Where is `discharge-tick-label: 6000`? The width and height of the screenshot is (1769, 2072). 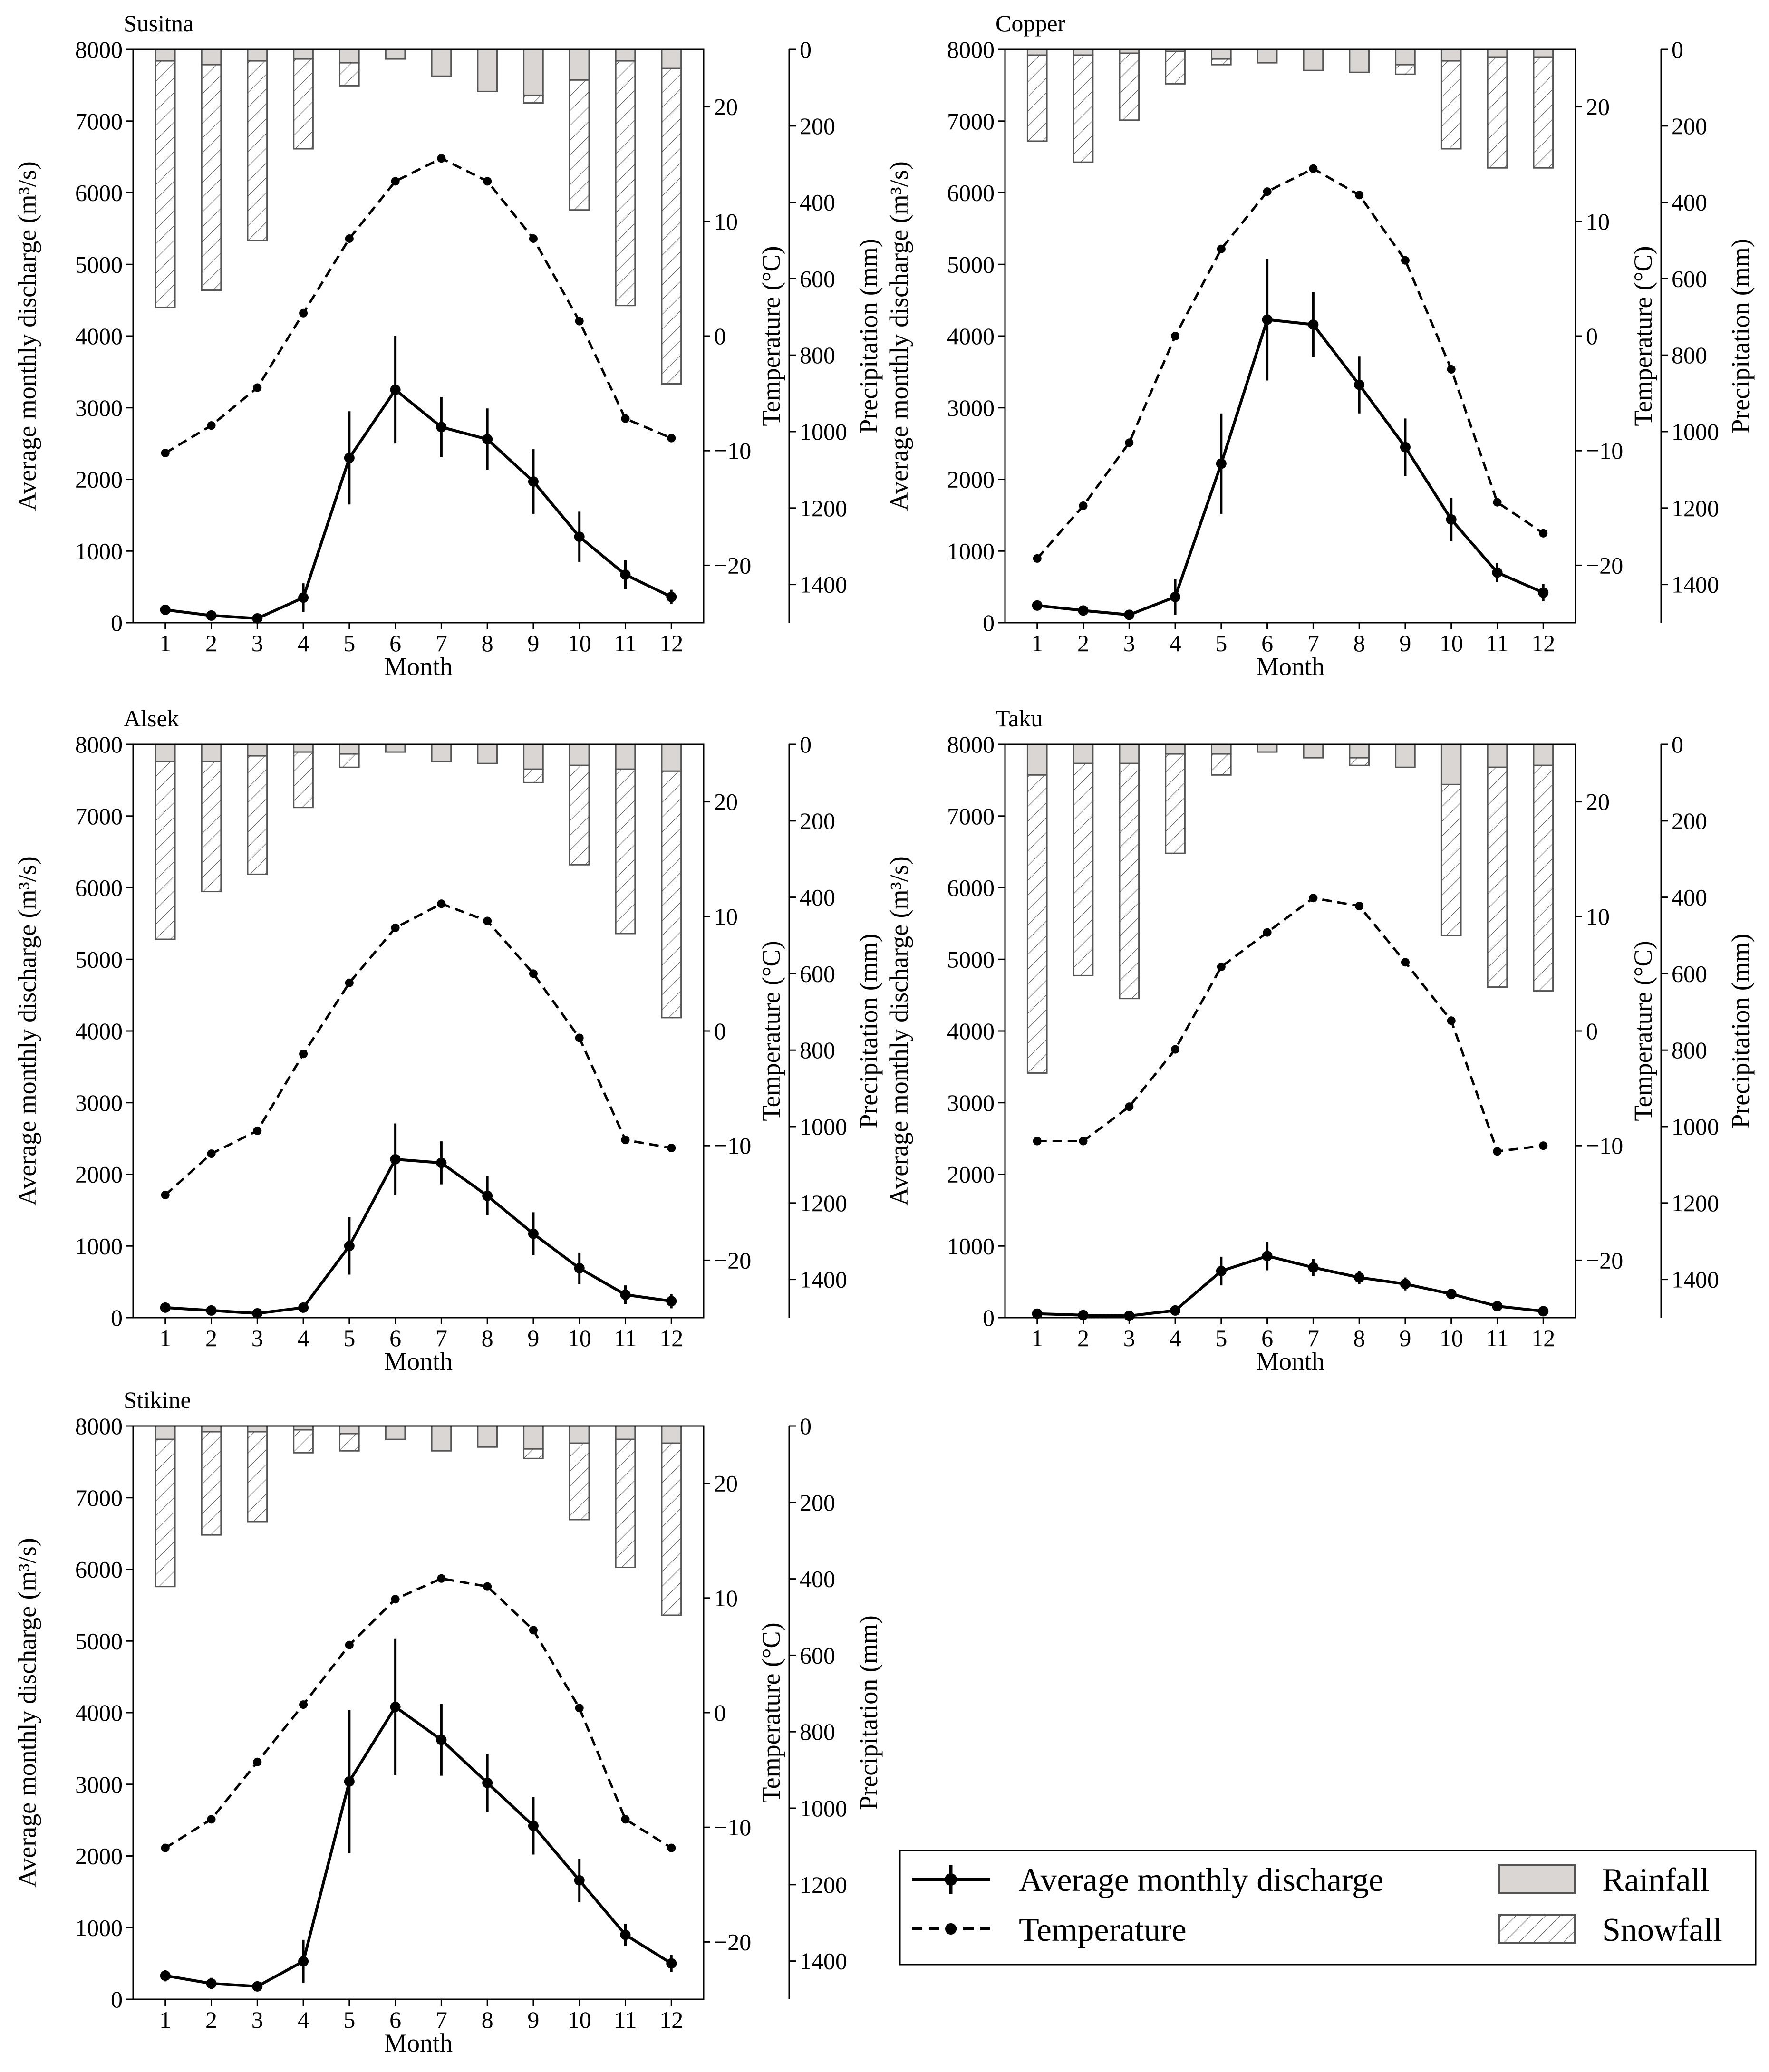
discharge-tick-label: 6000 is located at coordinates (99, 888).